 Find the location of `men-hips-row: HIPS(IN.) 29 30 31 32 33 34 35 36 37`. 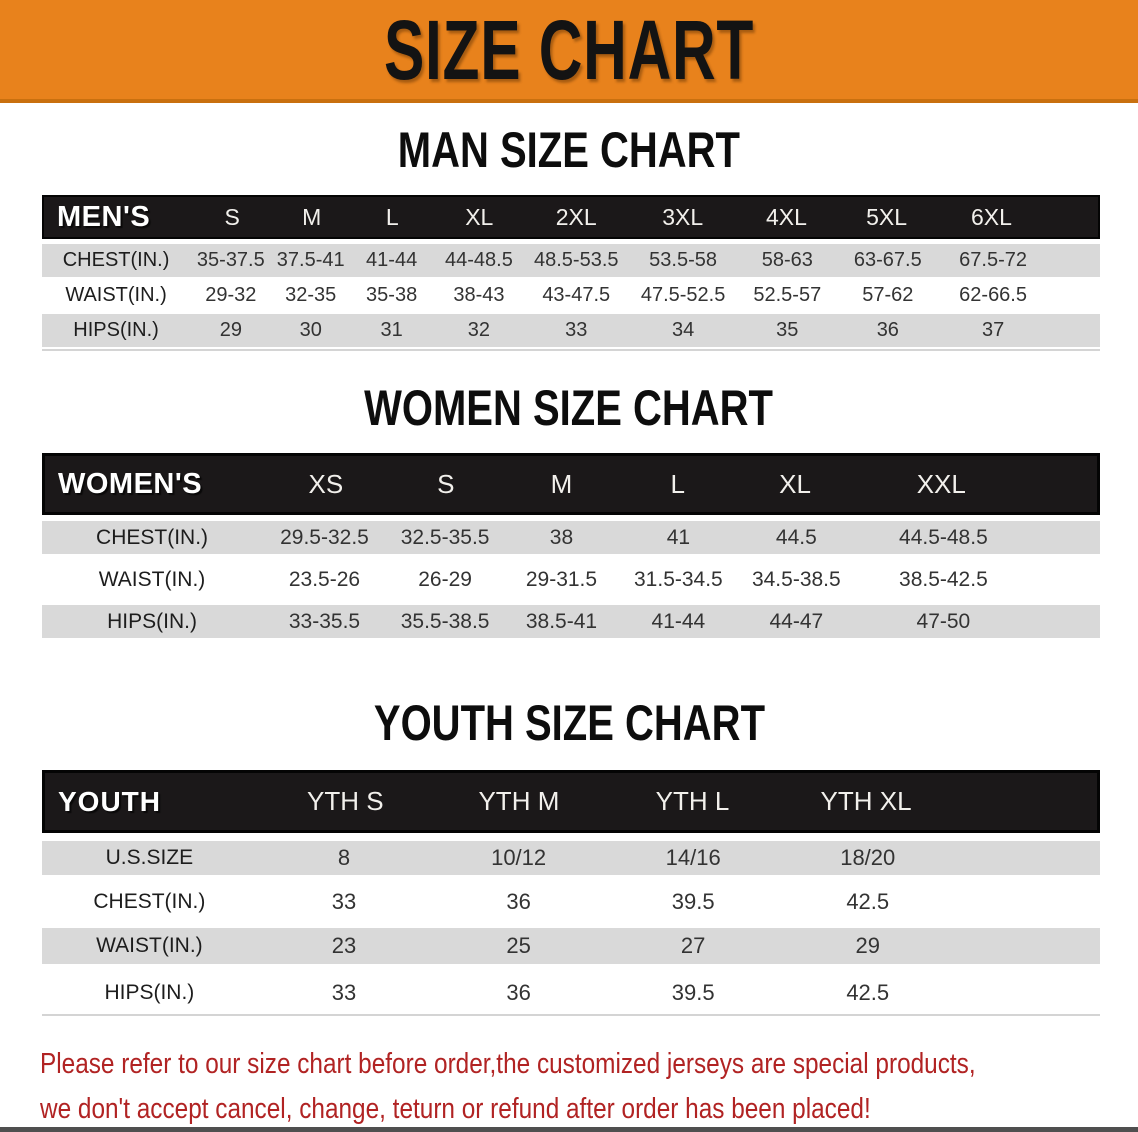

men-hips-row: HIPS(IN.) 29 30 31 32 33 34 35 36 37 is located at coordinates (571, 330).